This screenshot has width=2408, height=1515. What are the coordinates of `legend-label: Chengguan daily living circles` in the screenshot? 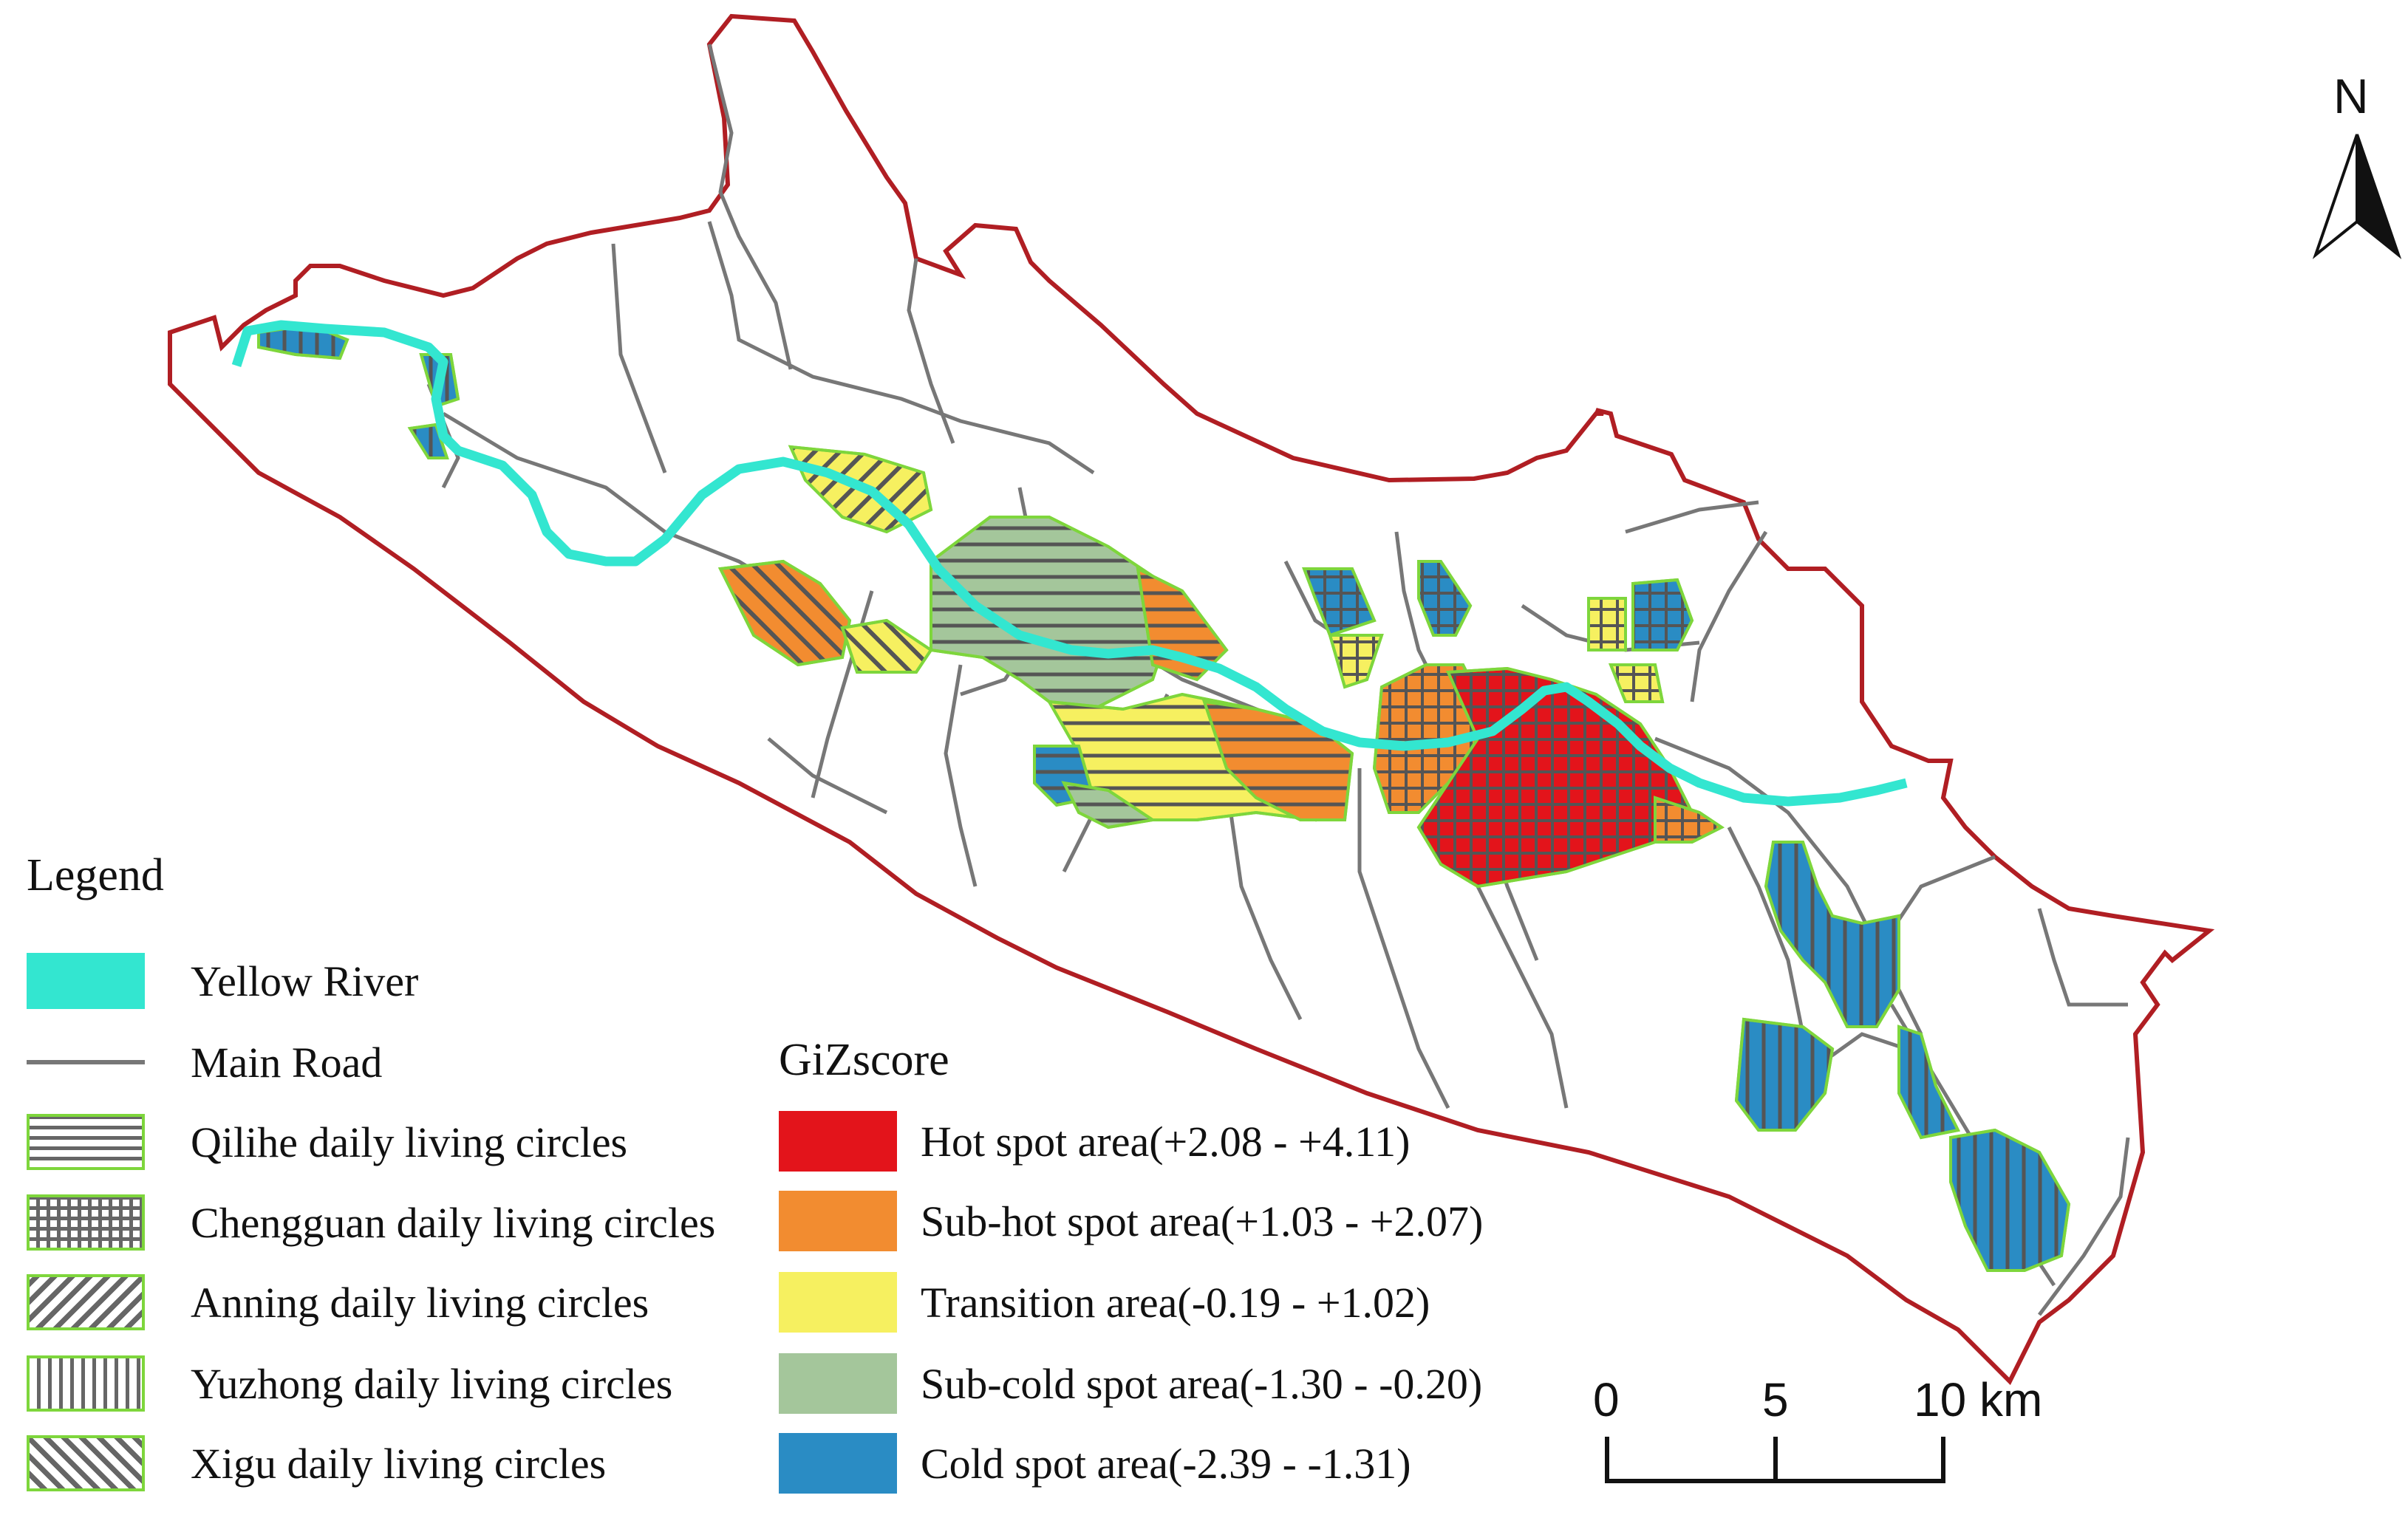 It's located at (454, 1222).